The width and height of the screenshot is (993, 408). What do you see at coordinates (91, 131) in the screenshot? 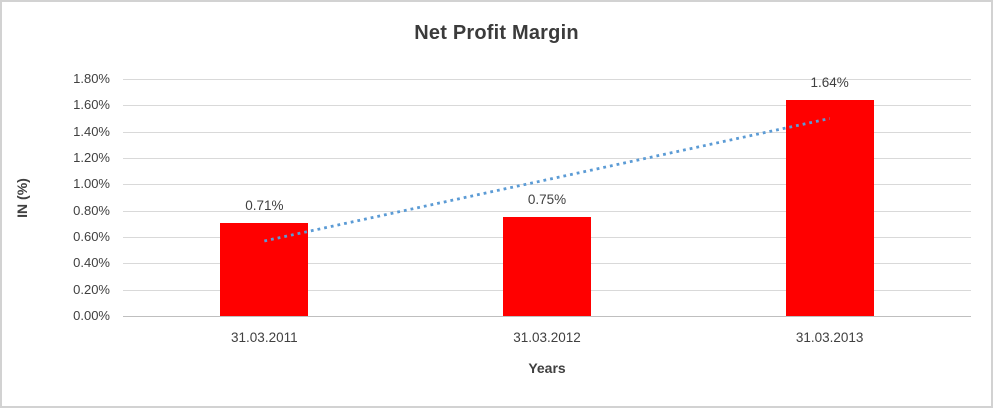
I see `y-tick-label: 1.40%` at bounding box center [91, 131].